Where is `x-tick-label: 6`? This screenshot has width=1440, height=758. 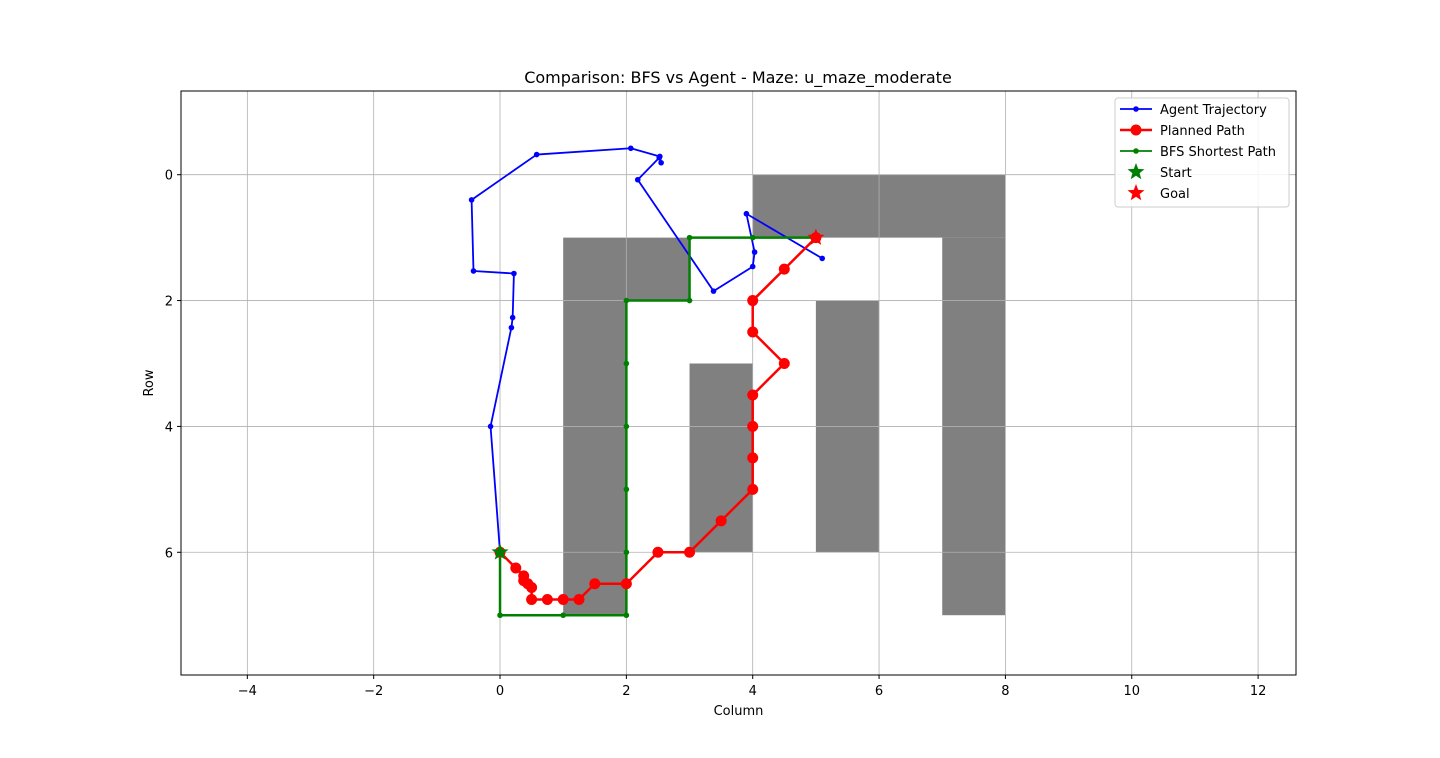 x-tick-label: 6 is located at coordinates (879, 691).